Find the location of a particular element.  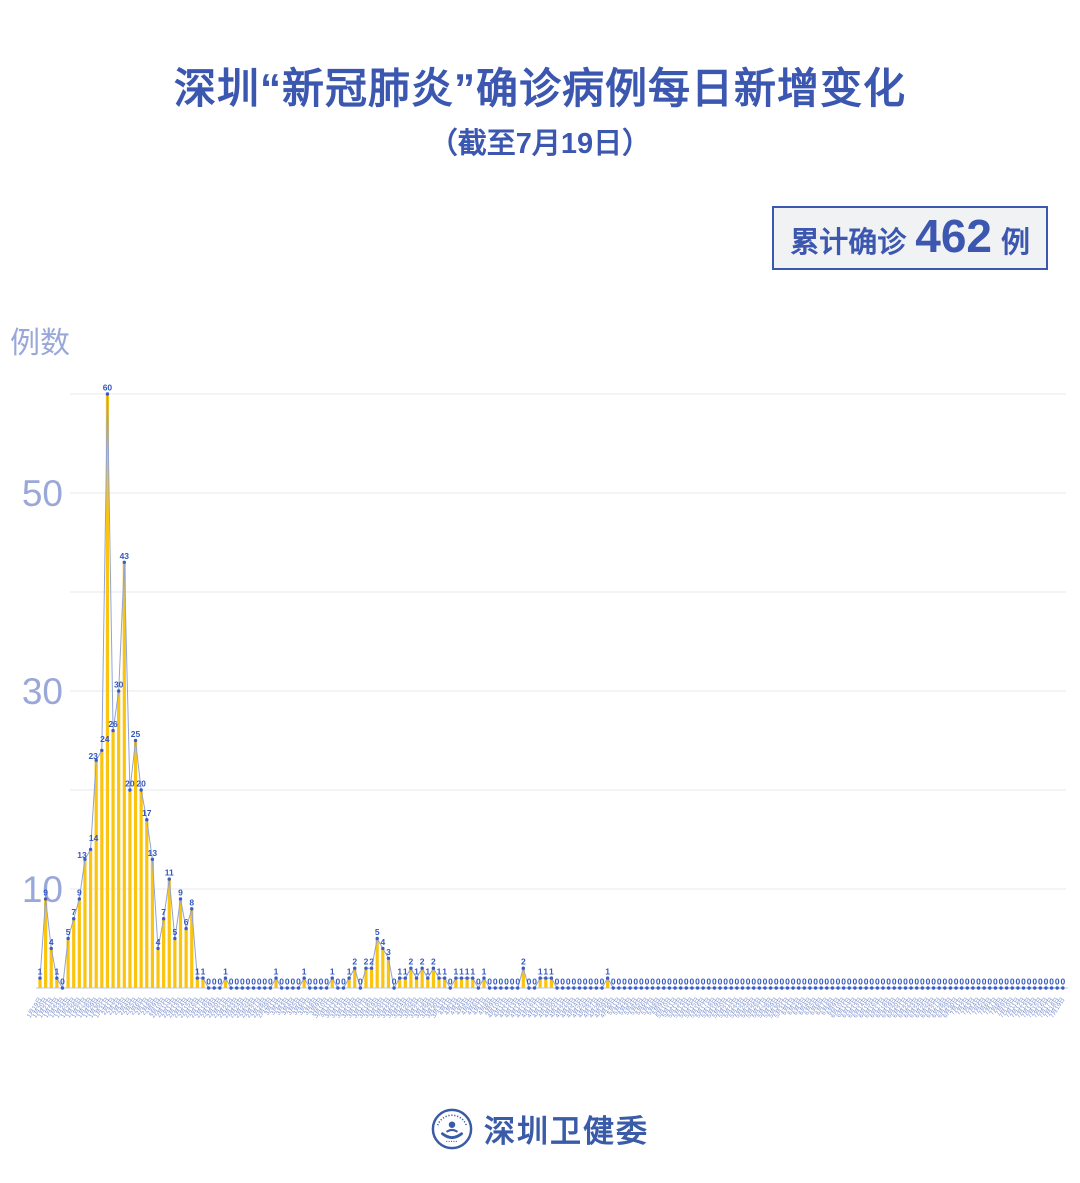

y-tick-labels: 10 30 50 is located at coordinates (42, 691).